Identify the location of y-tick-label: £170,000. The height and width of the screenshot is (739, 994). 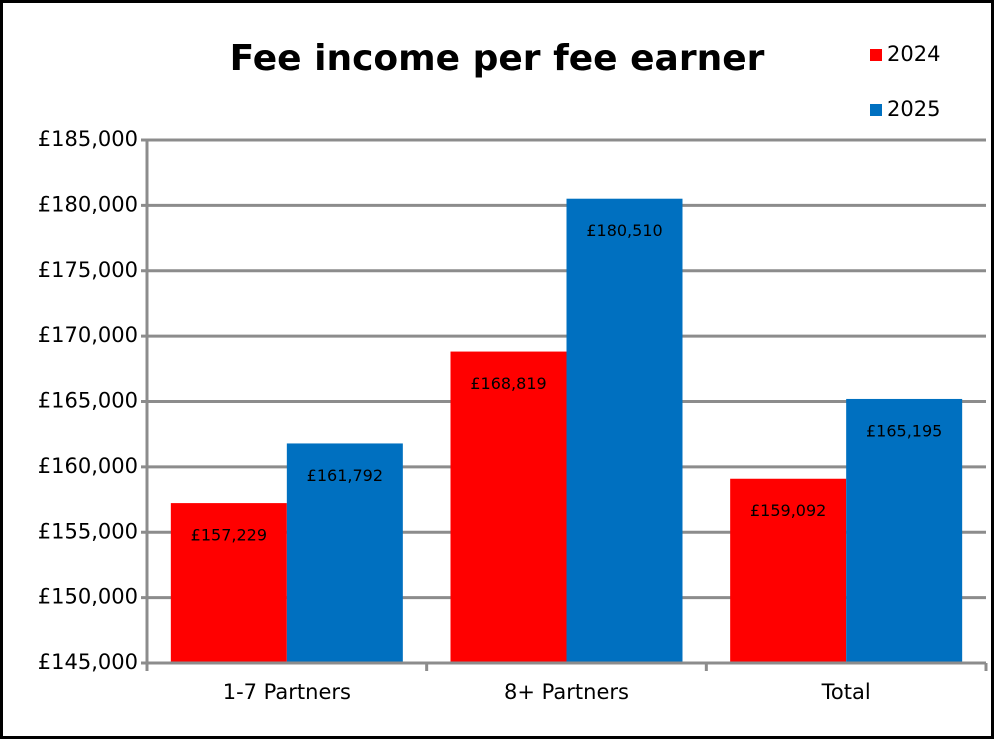
(88, 335).